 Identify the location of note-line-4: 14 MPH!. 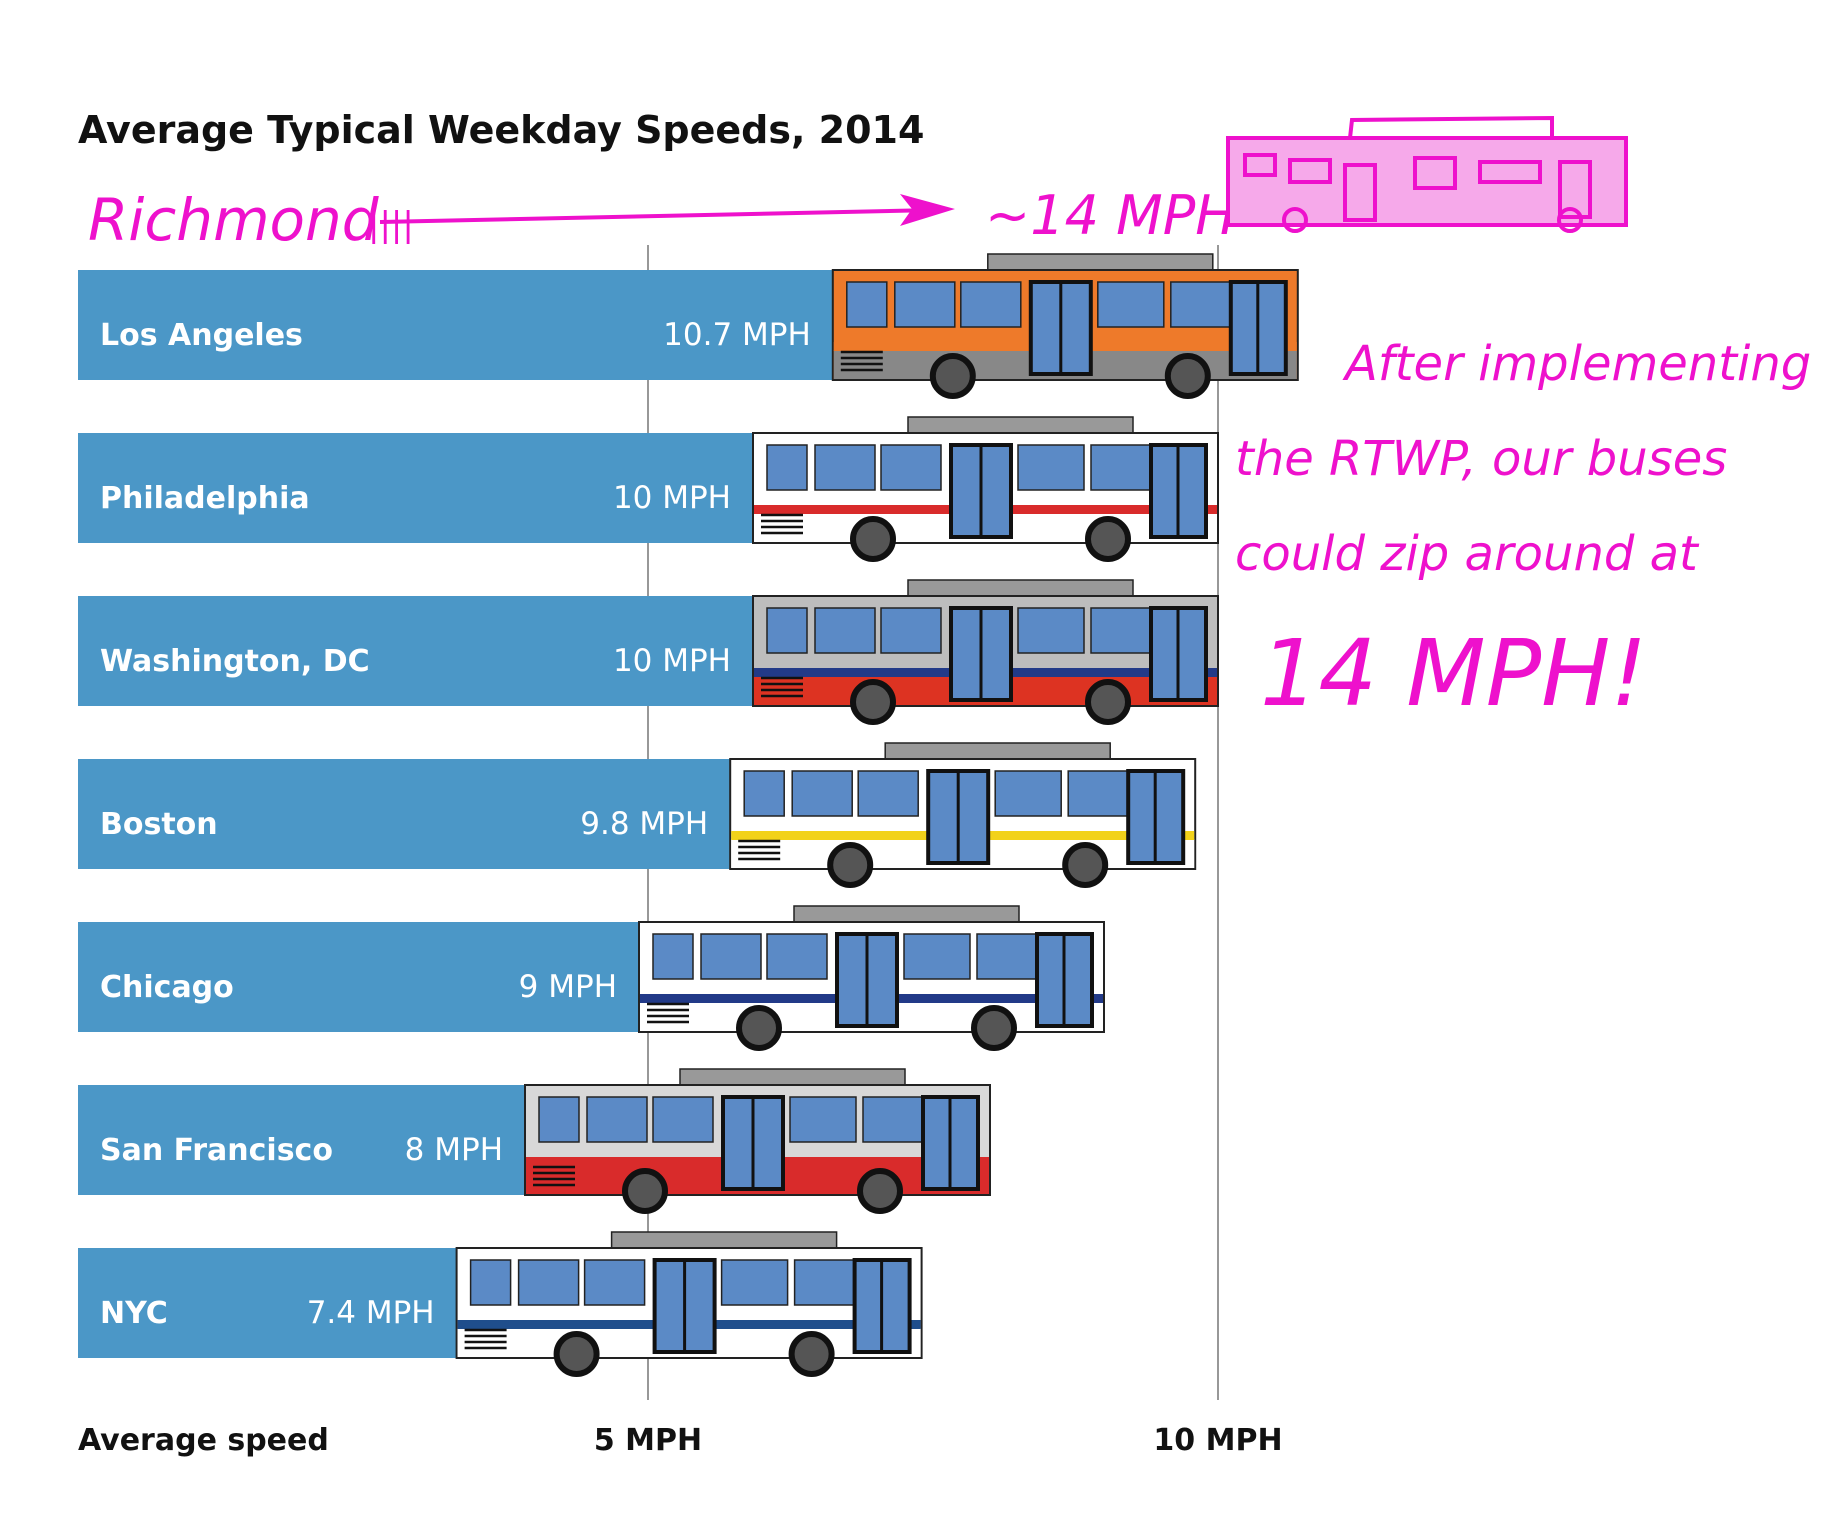
(1453, 673).